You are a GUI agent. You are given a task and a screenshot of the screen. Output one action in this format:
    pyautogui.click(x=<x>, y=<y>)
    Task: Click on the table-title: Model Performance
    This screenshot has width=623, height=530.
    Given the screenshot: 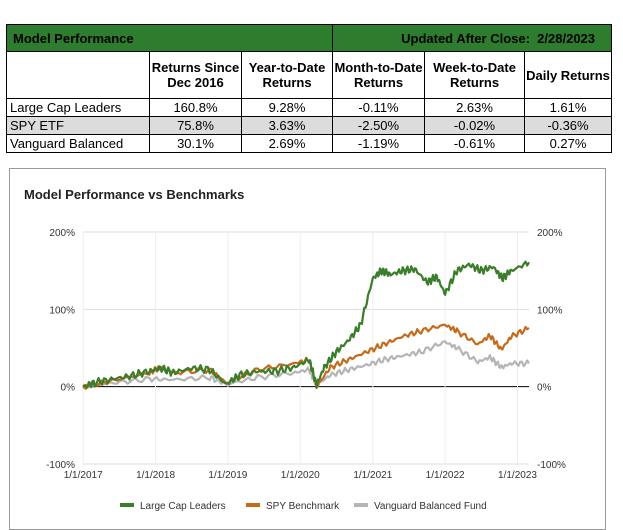 What is the action you would take?
    pyautogui.click(x=169, y=38)
    